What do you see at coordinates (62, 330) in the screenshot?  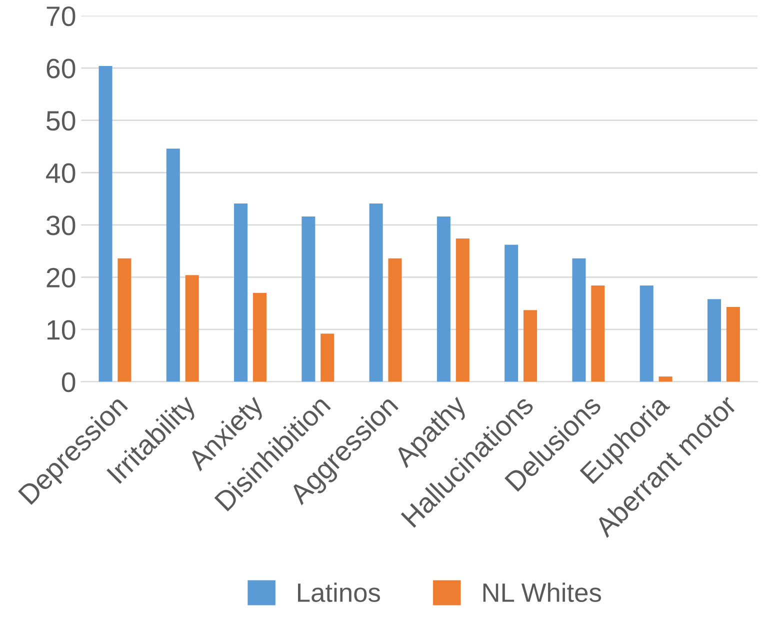 I see `y-tick-label: 10` at bounding box center [62, 330].